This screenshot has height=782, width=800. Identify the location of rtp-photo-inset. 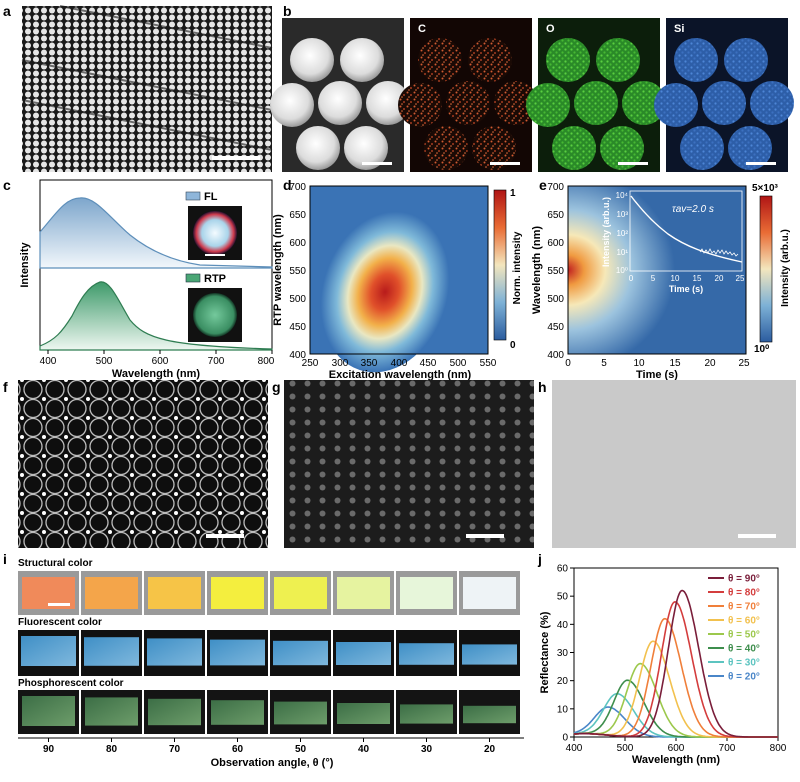
(215, 315).